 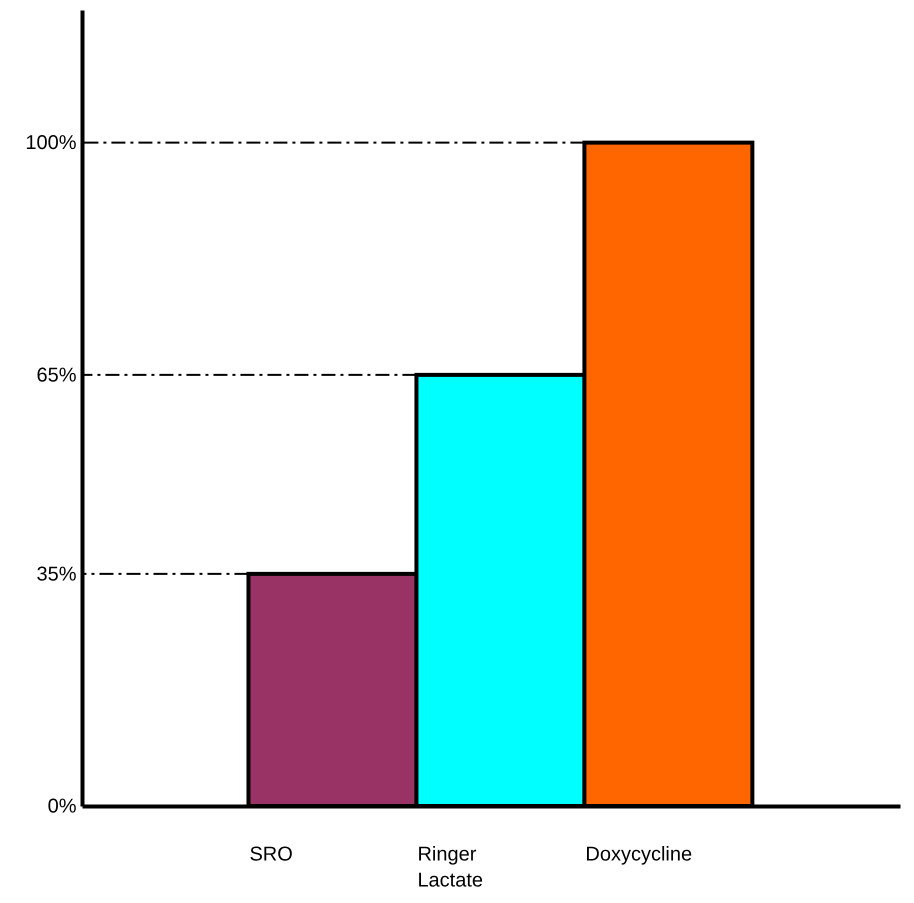 What do you see at coordinates (62, 807) in the screenshot?
I see `y-tick-label: 0%` at bounding box center [62, 807].